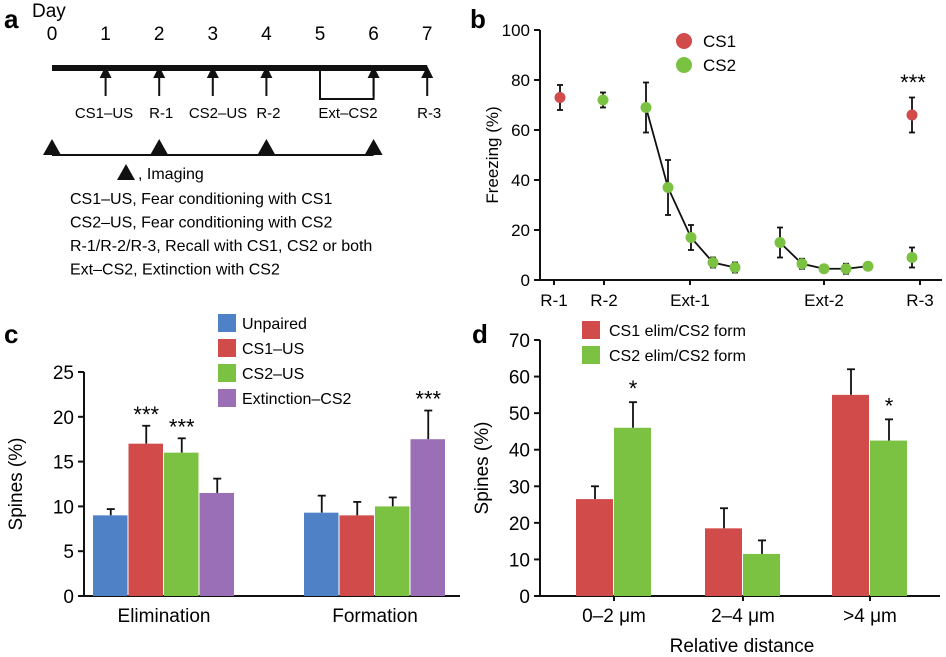 Image resolution: width=946 pixels, height=657 pixels. What do you see at coordinates (104, 113) in the screenshot?
I see `event-label: CS1–US` at bounding box center [104, 113].